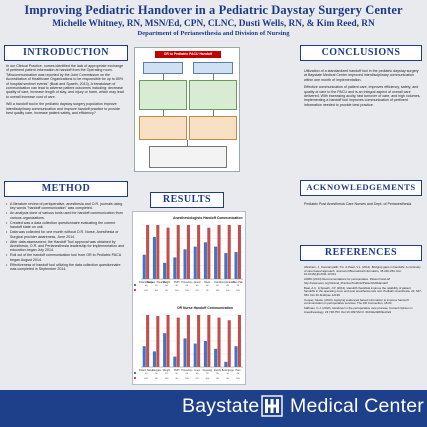  I want to click on acknowledgements-heading-text: ACKNOWLEDGEMENTS, so click(361, 187).